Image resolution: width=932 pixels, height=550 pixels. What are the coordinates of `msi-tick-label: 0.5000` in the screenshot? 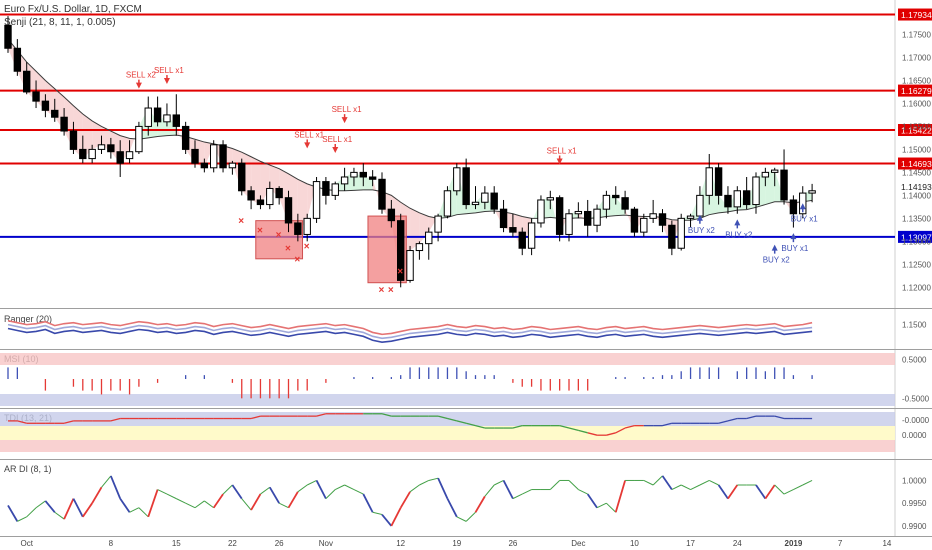 It's located at (914, 360).